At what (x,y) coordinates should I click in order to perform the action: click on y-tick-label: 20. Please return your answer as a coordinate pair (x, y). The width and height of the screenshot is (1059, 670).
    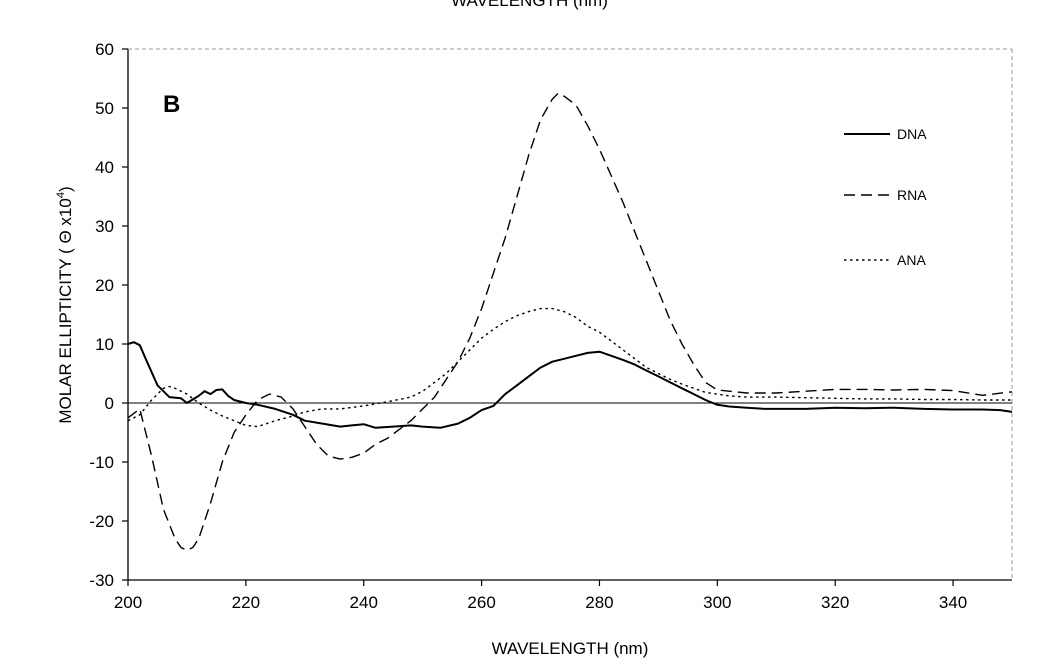
    Looking at the image, I should click on (104, 285).